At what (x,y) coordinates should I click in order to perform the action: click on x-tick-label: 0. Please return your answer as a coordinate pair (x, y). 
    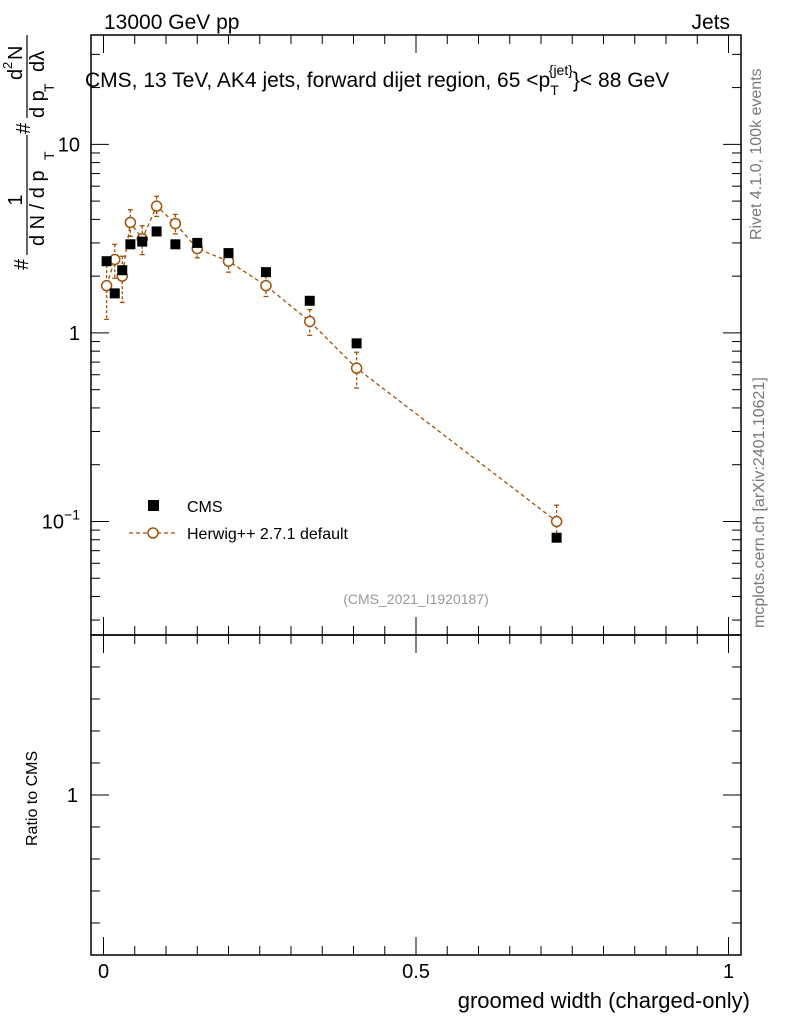
    Looking at the image, I should click on (103, 972).